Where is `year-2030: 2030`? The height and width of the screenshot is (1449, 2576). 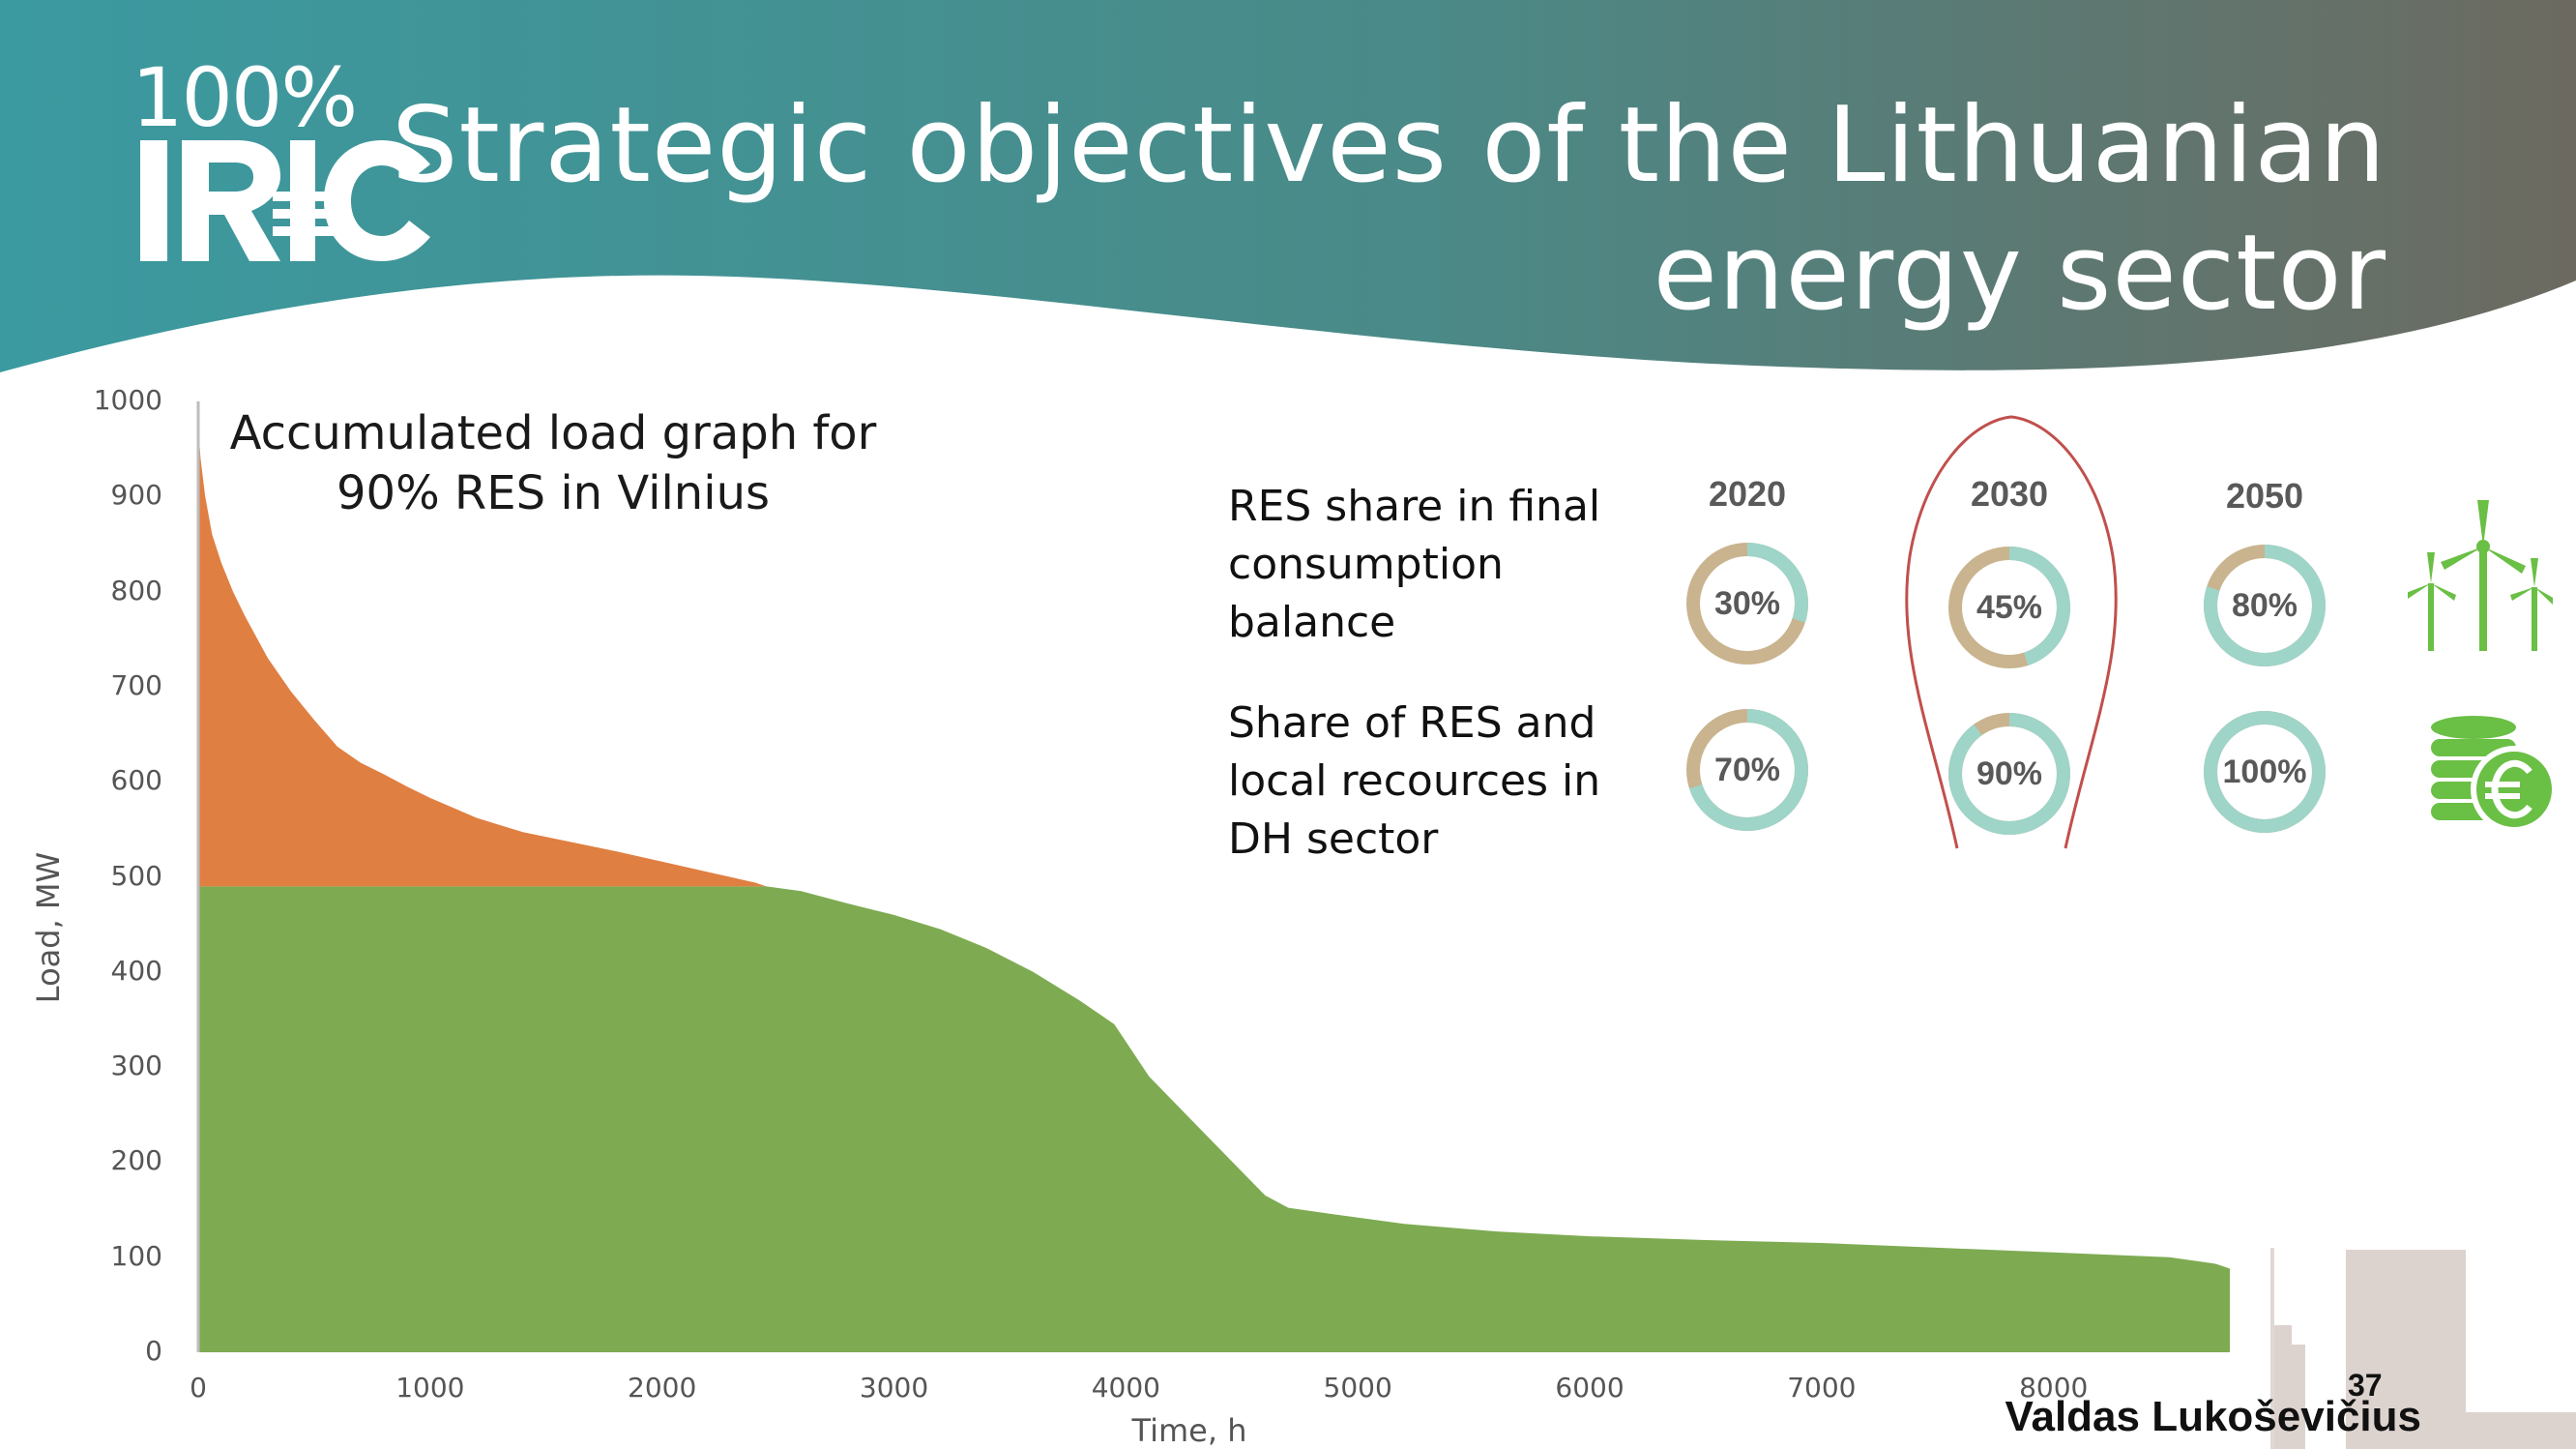
year-2030: 2030 is located at coordinates (2009, 494).